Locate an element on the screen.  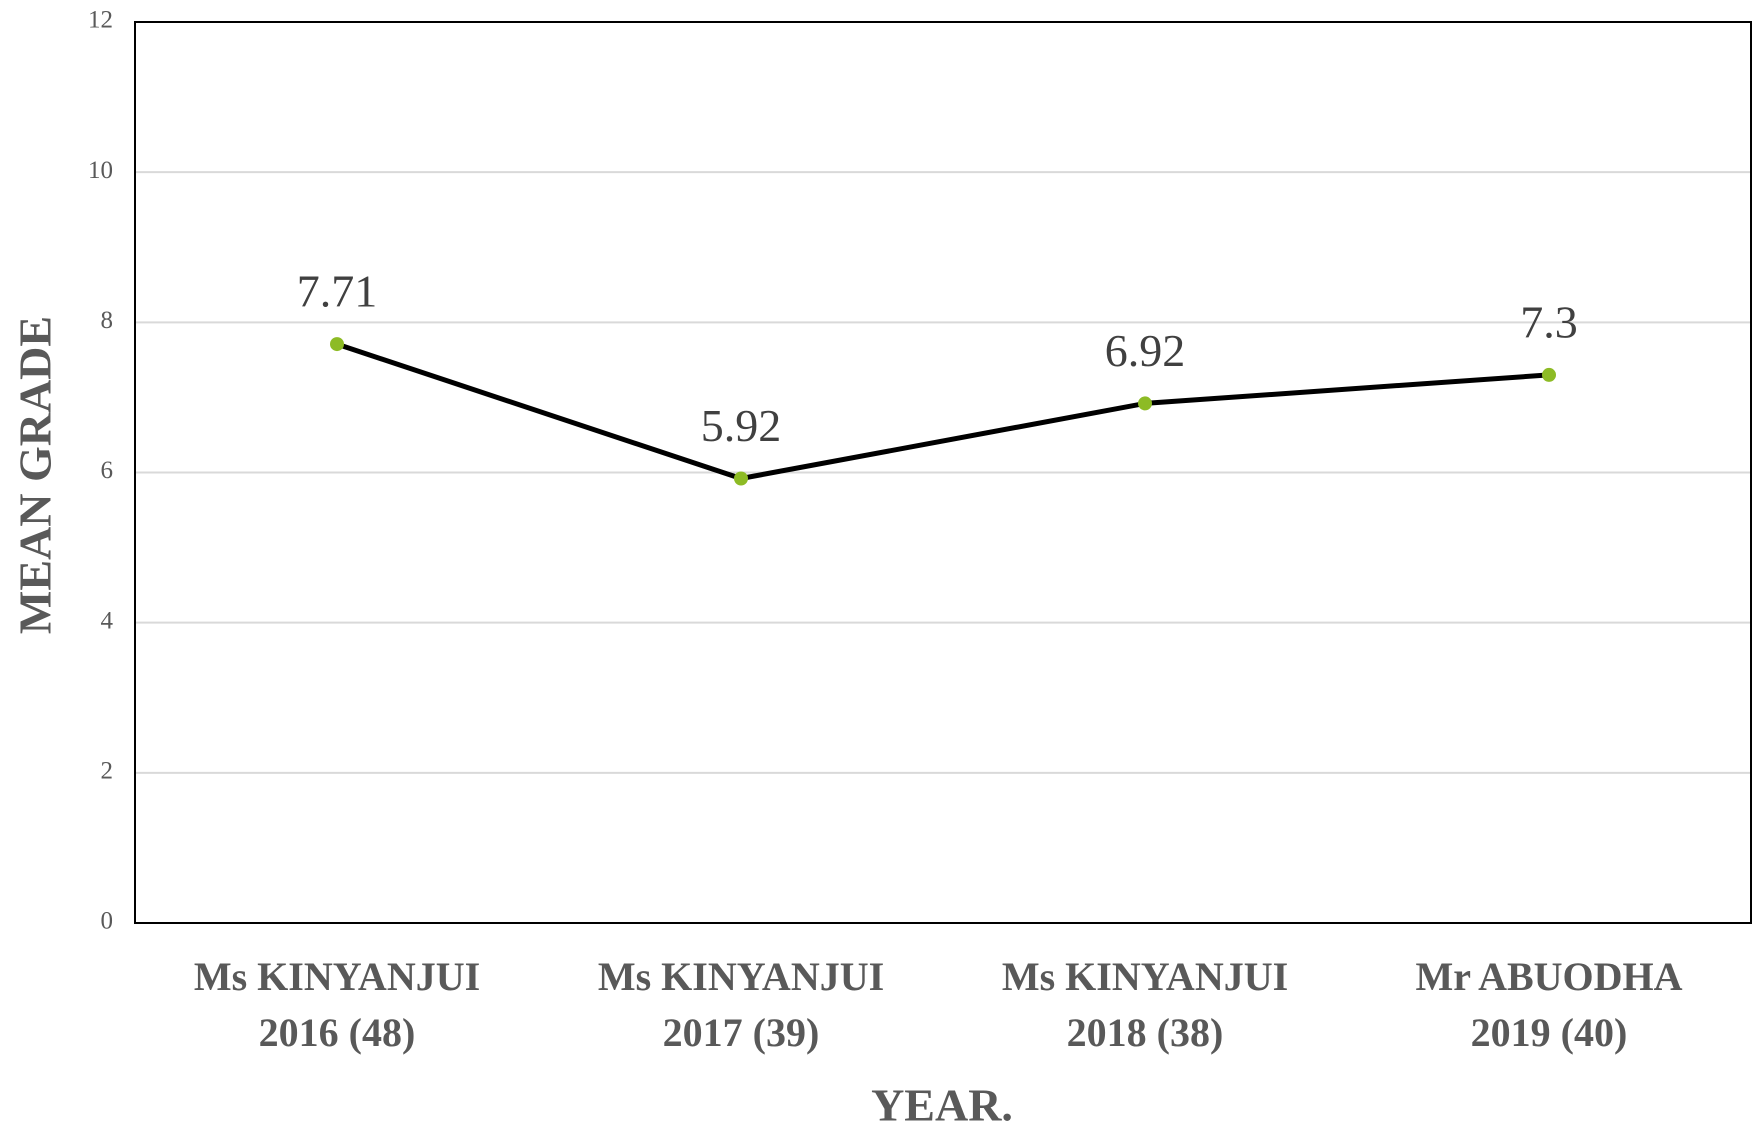
data-label: 7.3 is located at coordinates (1549, 321).